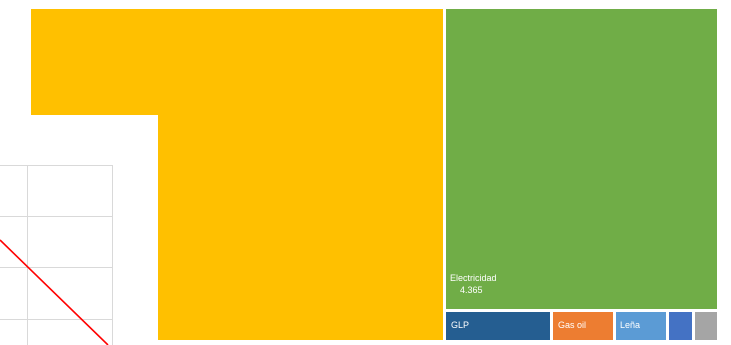 The height and width of the screenshot is (345, 731). I want to click on treemap-tile-small-gray, so click(706, 326).